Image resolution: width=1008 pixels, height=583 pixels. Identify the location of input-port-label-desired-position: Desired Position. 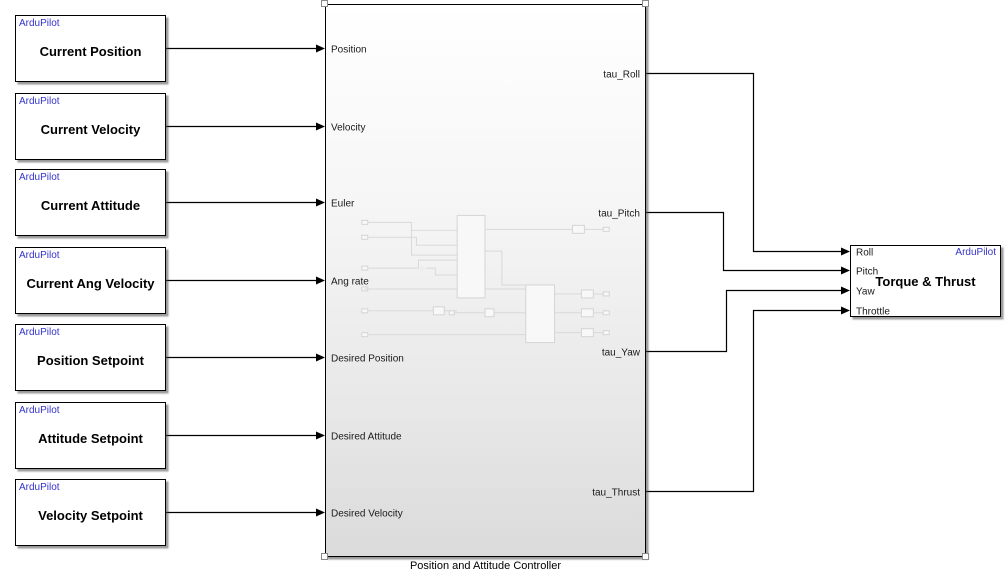
(367, 358).